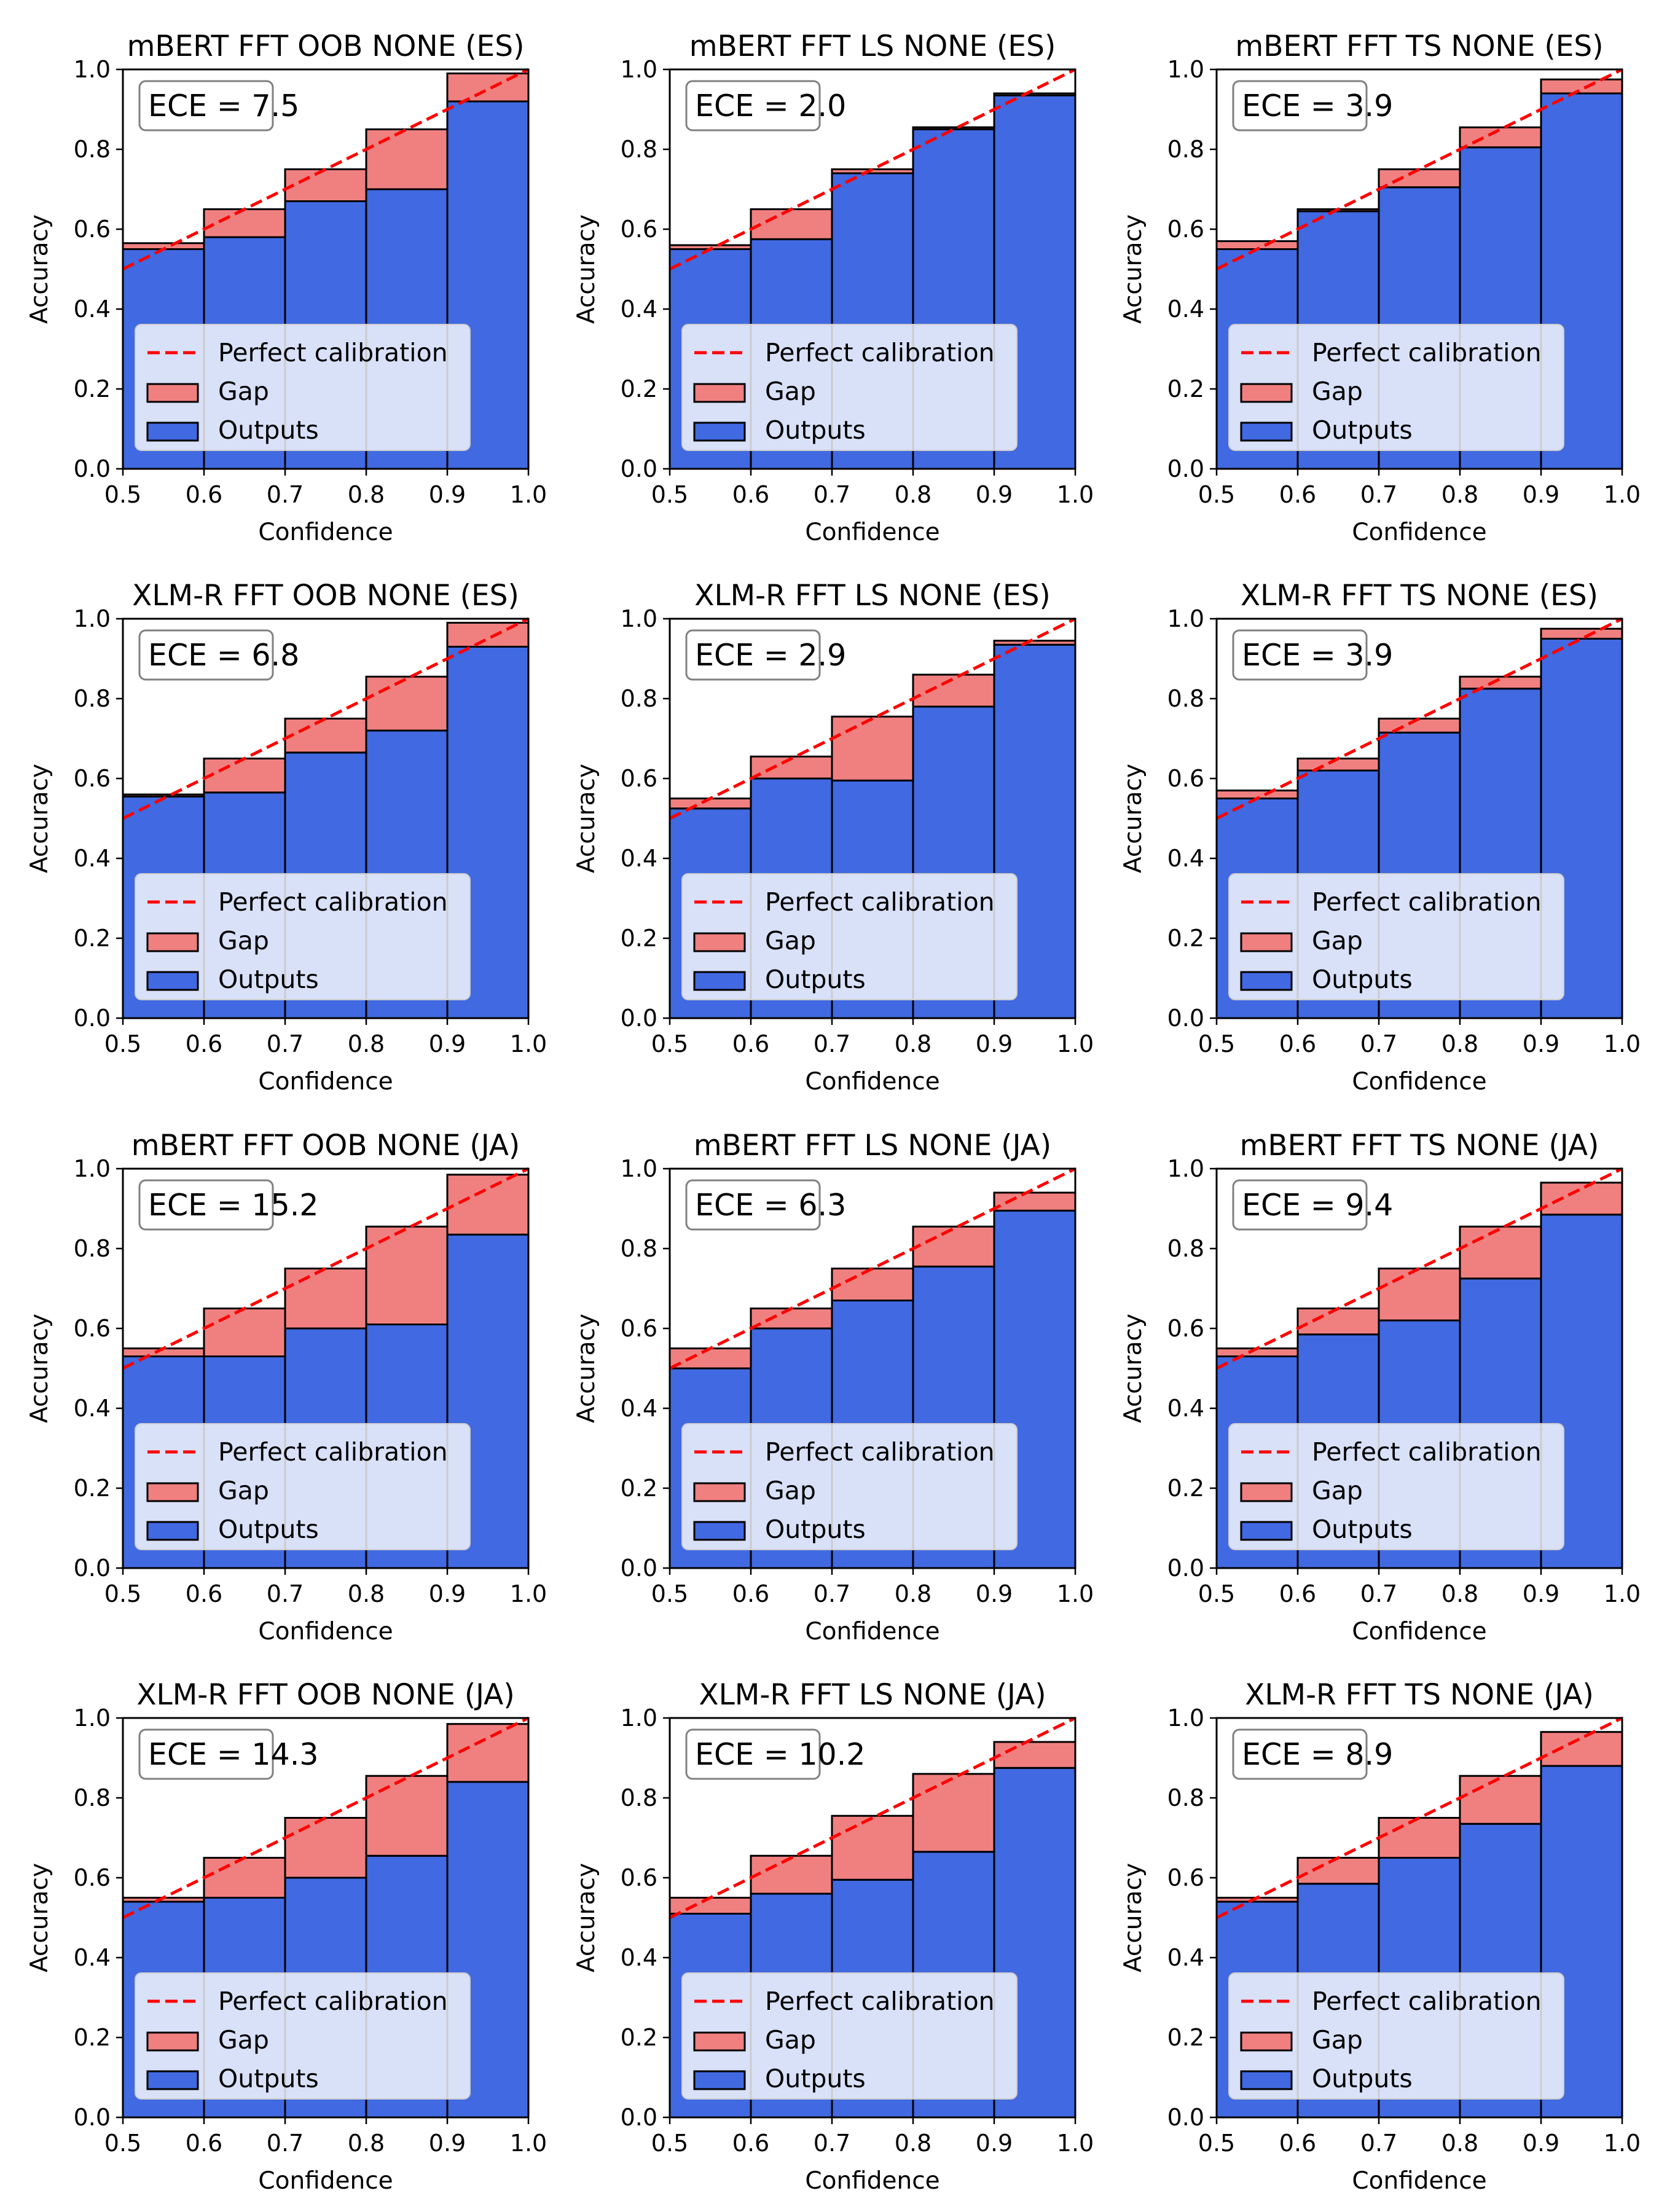 The image size is (1659, 2212). What do you see at coordinates (770, 655) in the screenshot?
I see `ece-value: ECE = 2.9` at bounding box center [770, 655].